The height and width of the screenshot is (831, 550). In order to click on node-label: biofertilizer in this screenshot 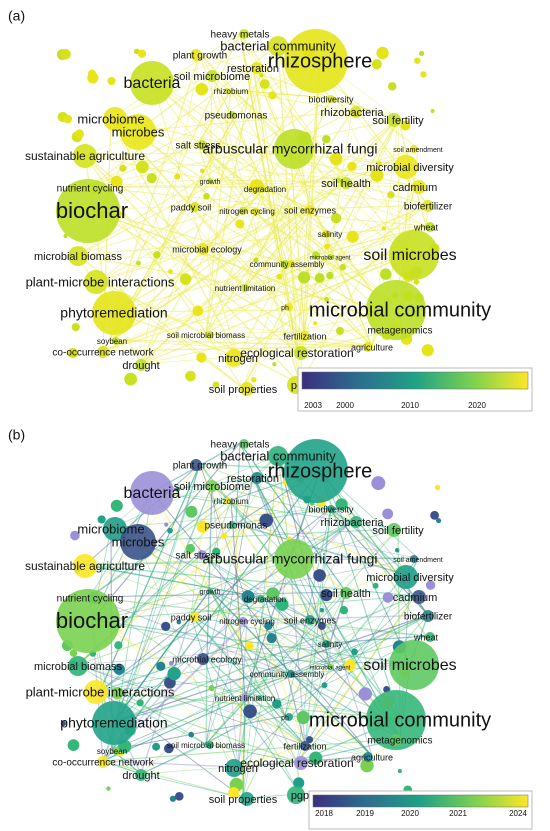, I will do `click(428, 207)`.